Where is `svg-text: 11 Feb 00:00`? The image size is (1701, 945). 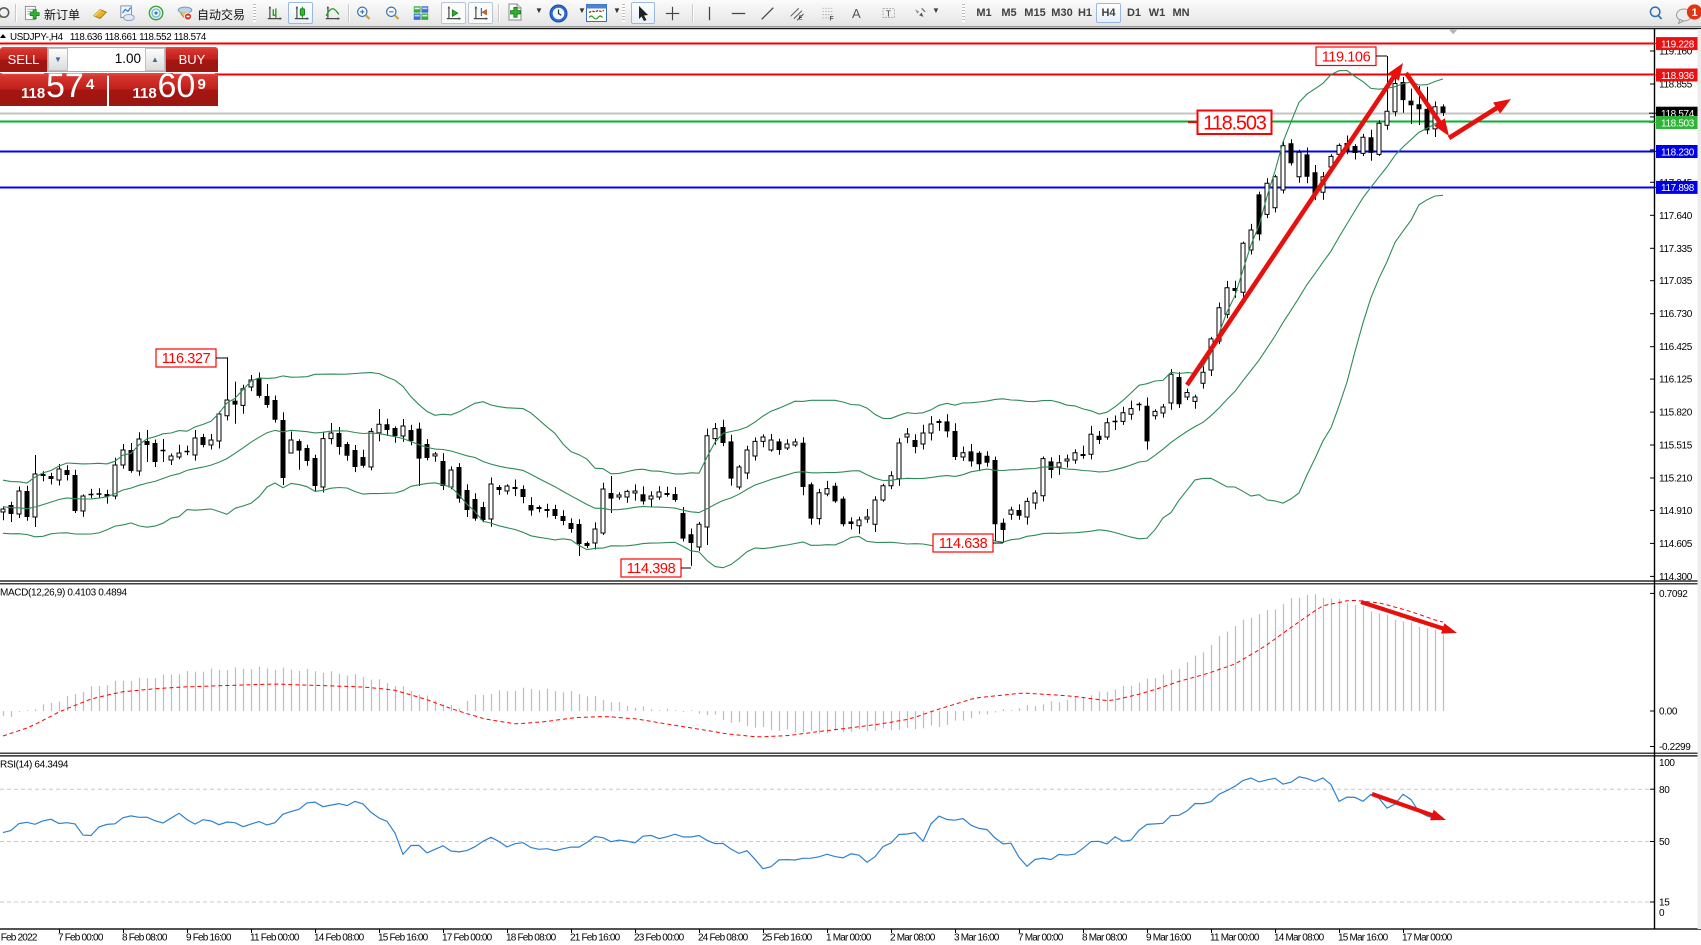
svg-text: 11 Feb 00:00 is located at coordinates (275, 938).